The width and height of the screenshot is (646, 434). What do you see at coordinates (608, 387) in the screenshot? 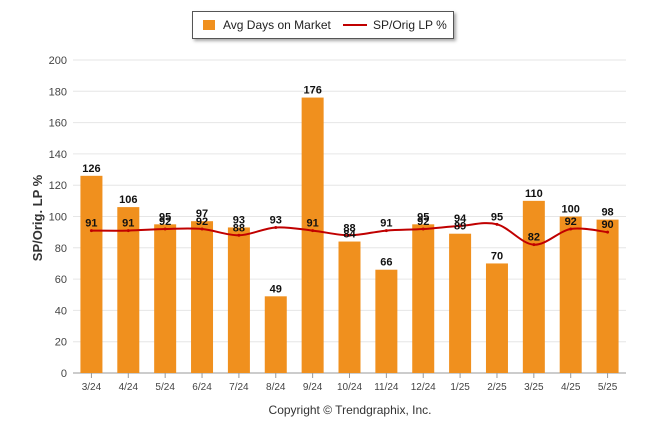
I see `x-tick-label: 5/25` at bounding box center [608, 387].